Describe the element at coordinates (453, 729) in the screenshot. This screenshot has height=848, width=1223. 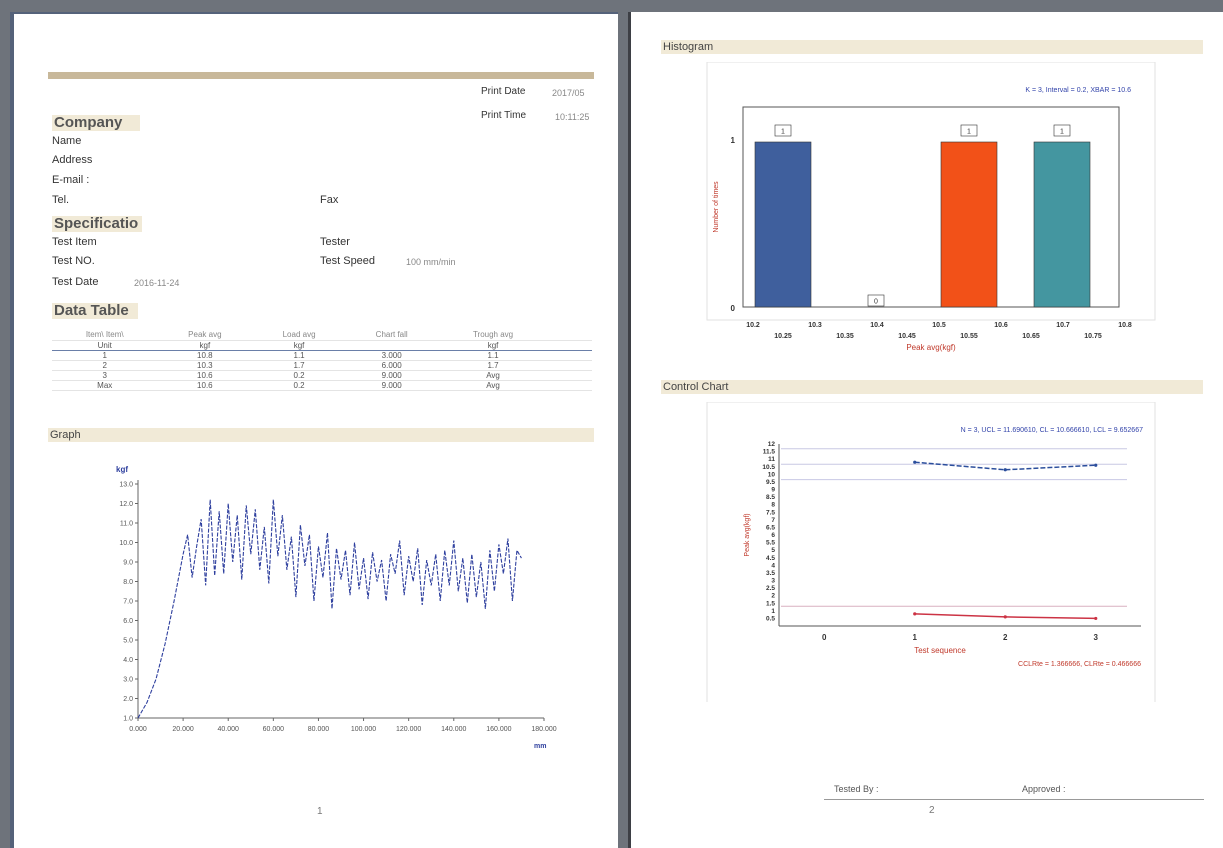
I see `x-tick-label: 140.000` at that location.